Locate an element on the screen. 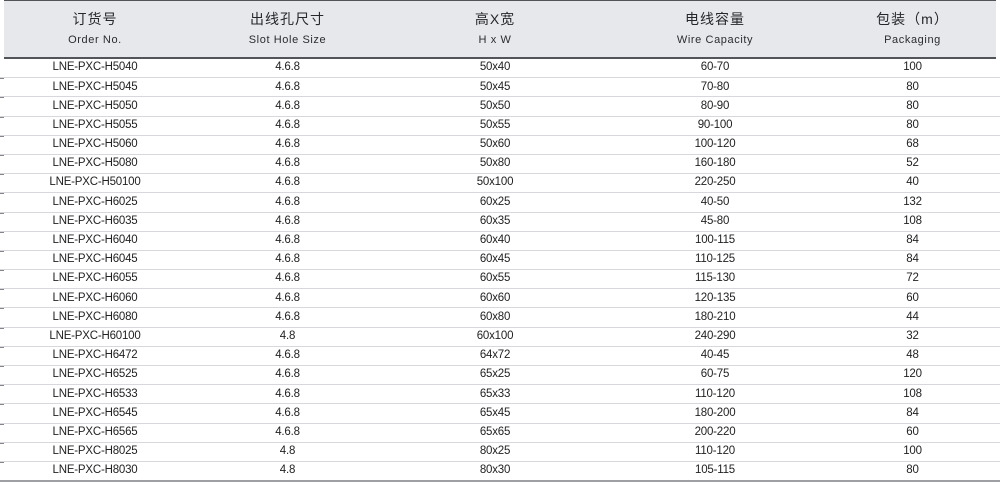 Image resolution: width=1000 pixels, height=483 pixels. table-row: LNE-PXC-H6035 4.6.8 60x35 45-80 108 is located at coordinates (500, 221).